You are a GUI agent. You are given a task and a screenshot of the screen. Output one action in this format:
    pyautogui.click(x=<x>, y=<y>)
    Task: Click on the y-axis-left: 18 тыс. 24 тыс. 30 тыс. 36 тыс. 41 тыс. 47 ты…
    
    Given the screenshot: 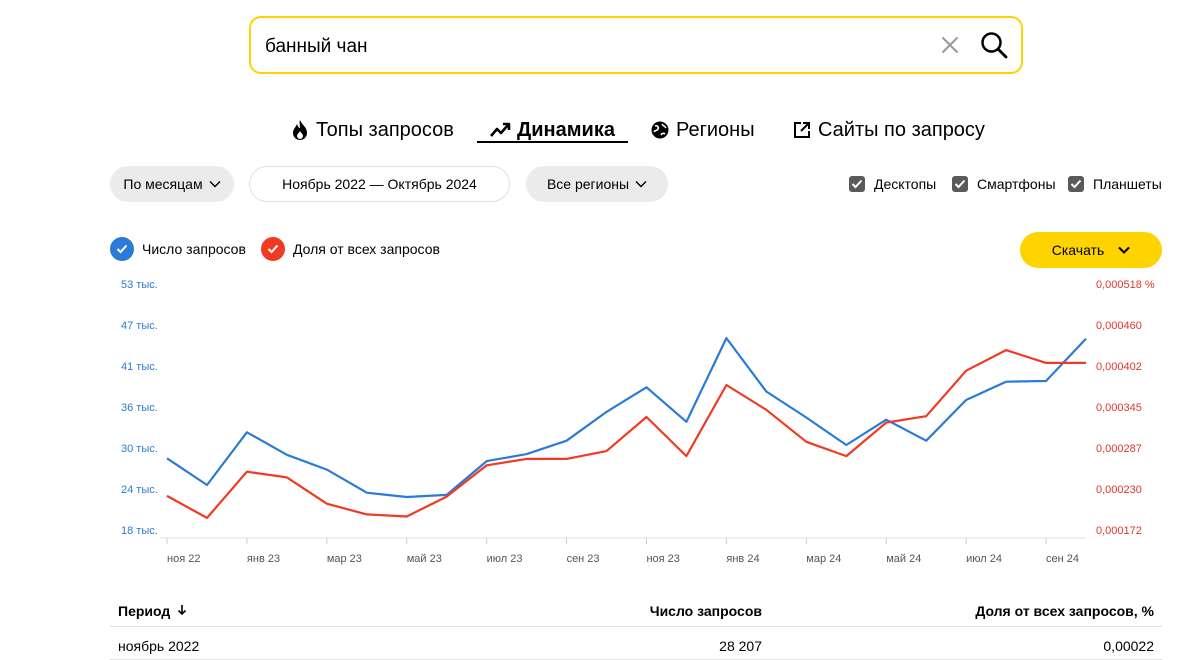 What is the action you would take?
    pyautogui.click(x=139, y=408)
    